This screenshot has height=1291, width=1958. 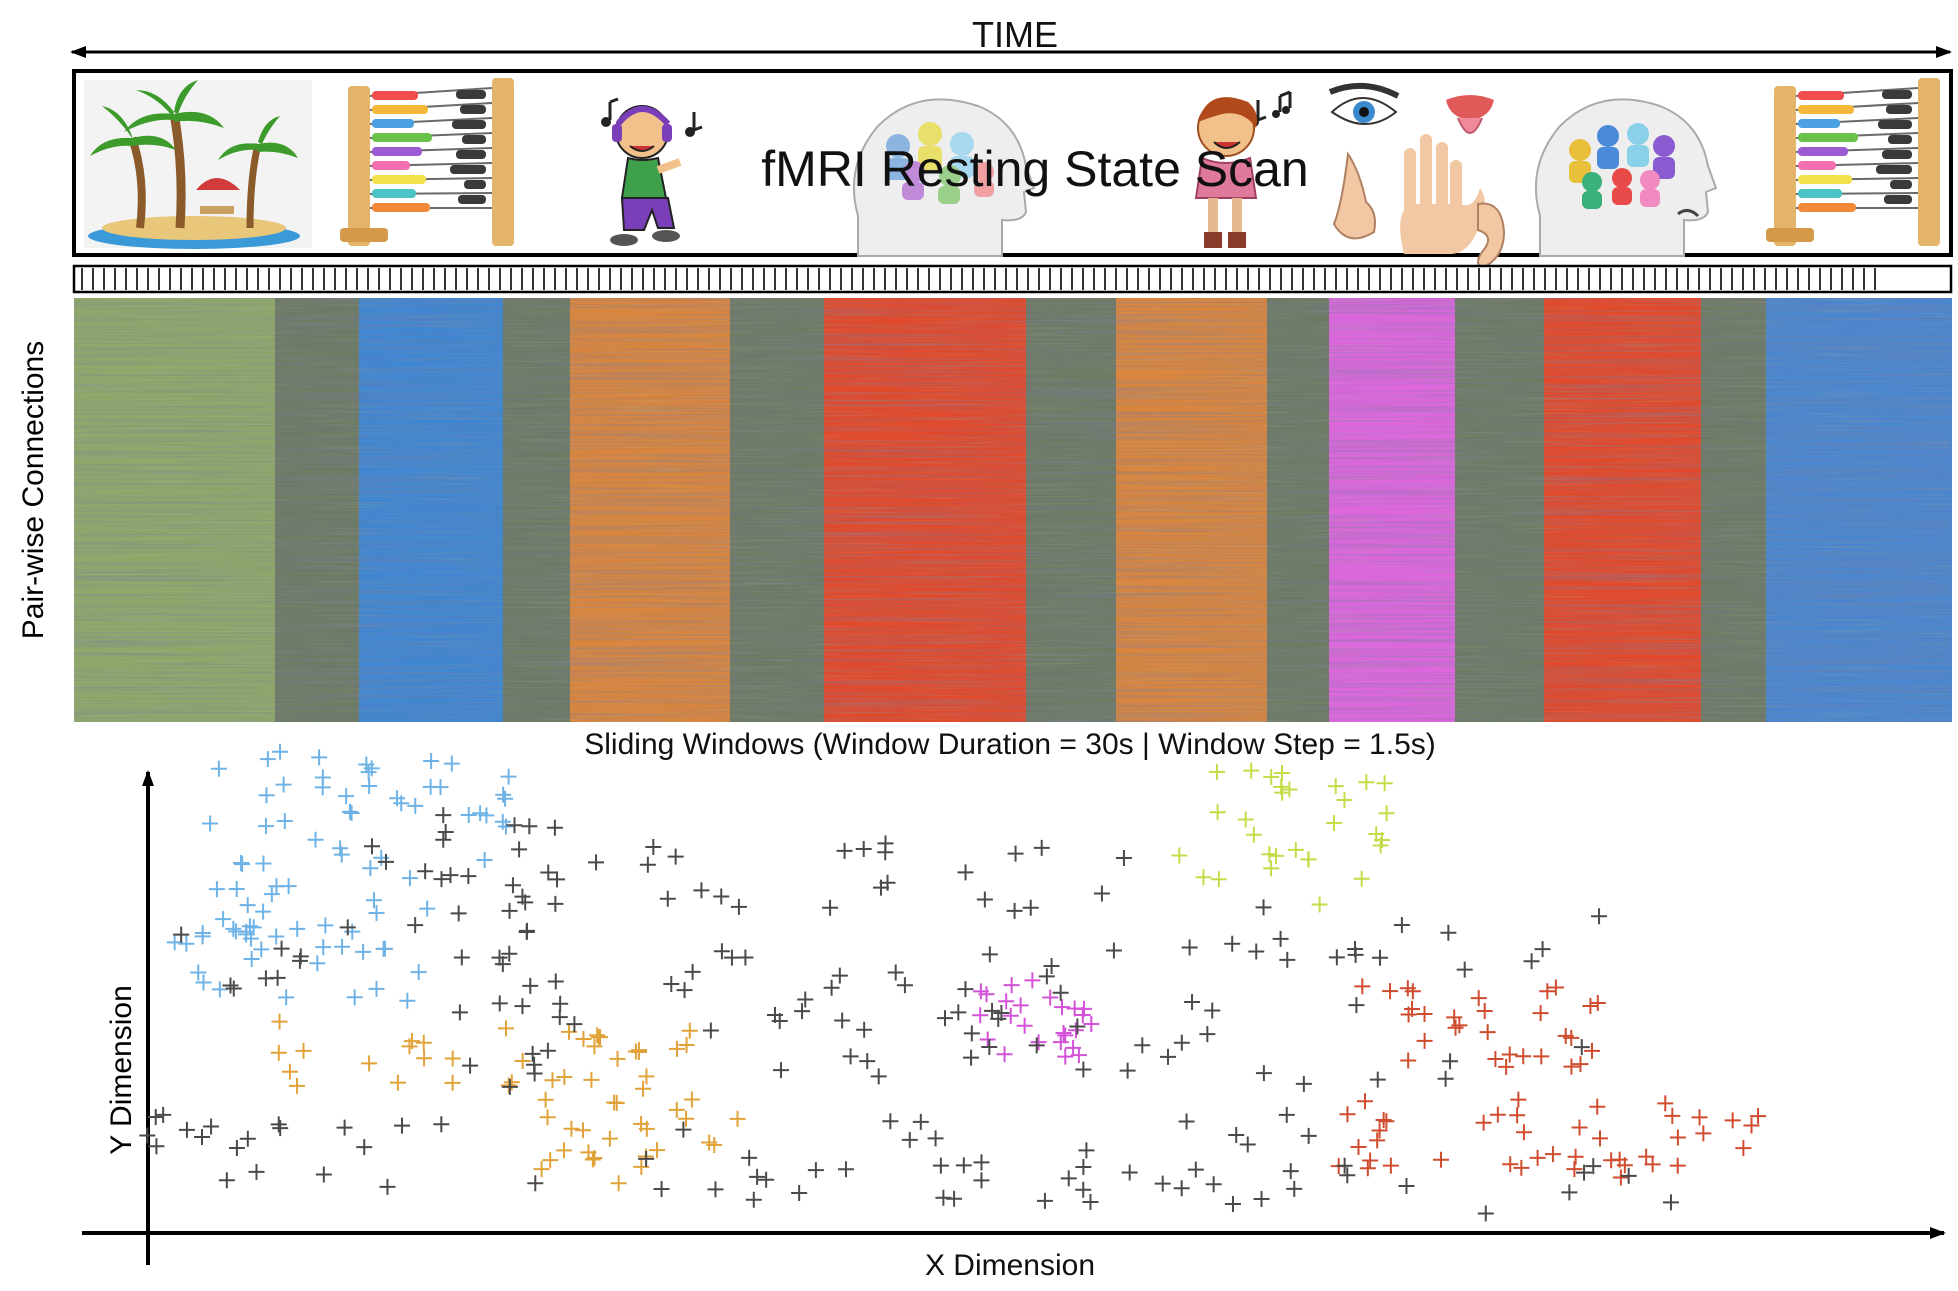 What do you see at coordinates (1015, 34) in the screenshot?
I see `time-label: TIME` at bounding box center [1015, 34].